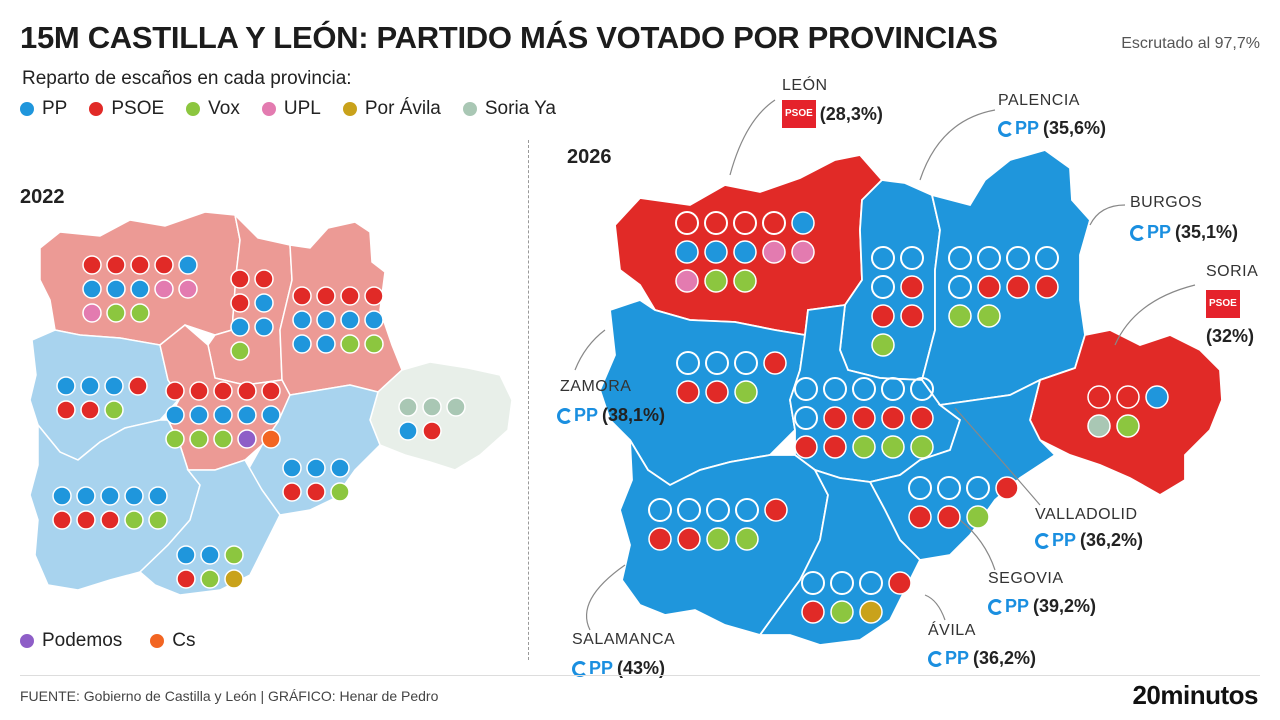  I want to click on result-zamora: PP (38,1%), so click(611, 415).